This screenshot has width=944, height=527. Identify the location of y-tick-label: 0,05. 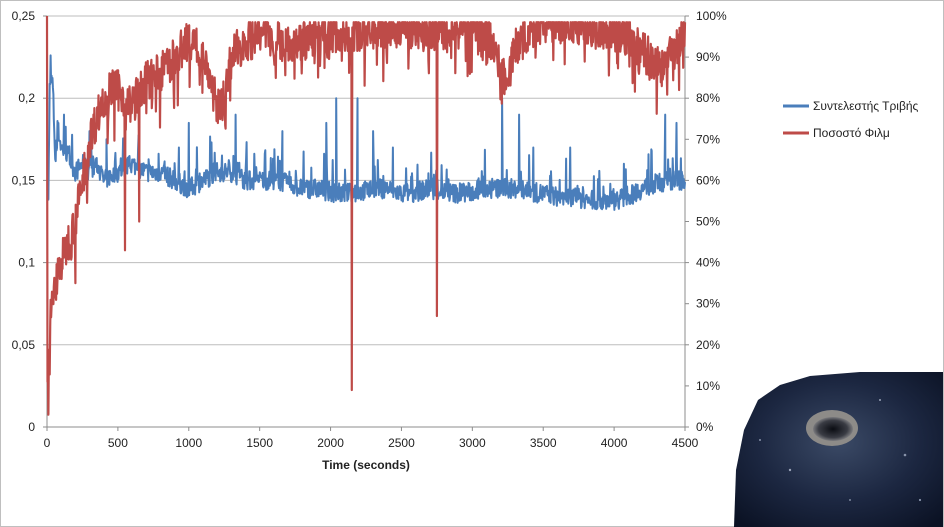
(24, 345).